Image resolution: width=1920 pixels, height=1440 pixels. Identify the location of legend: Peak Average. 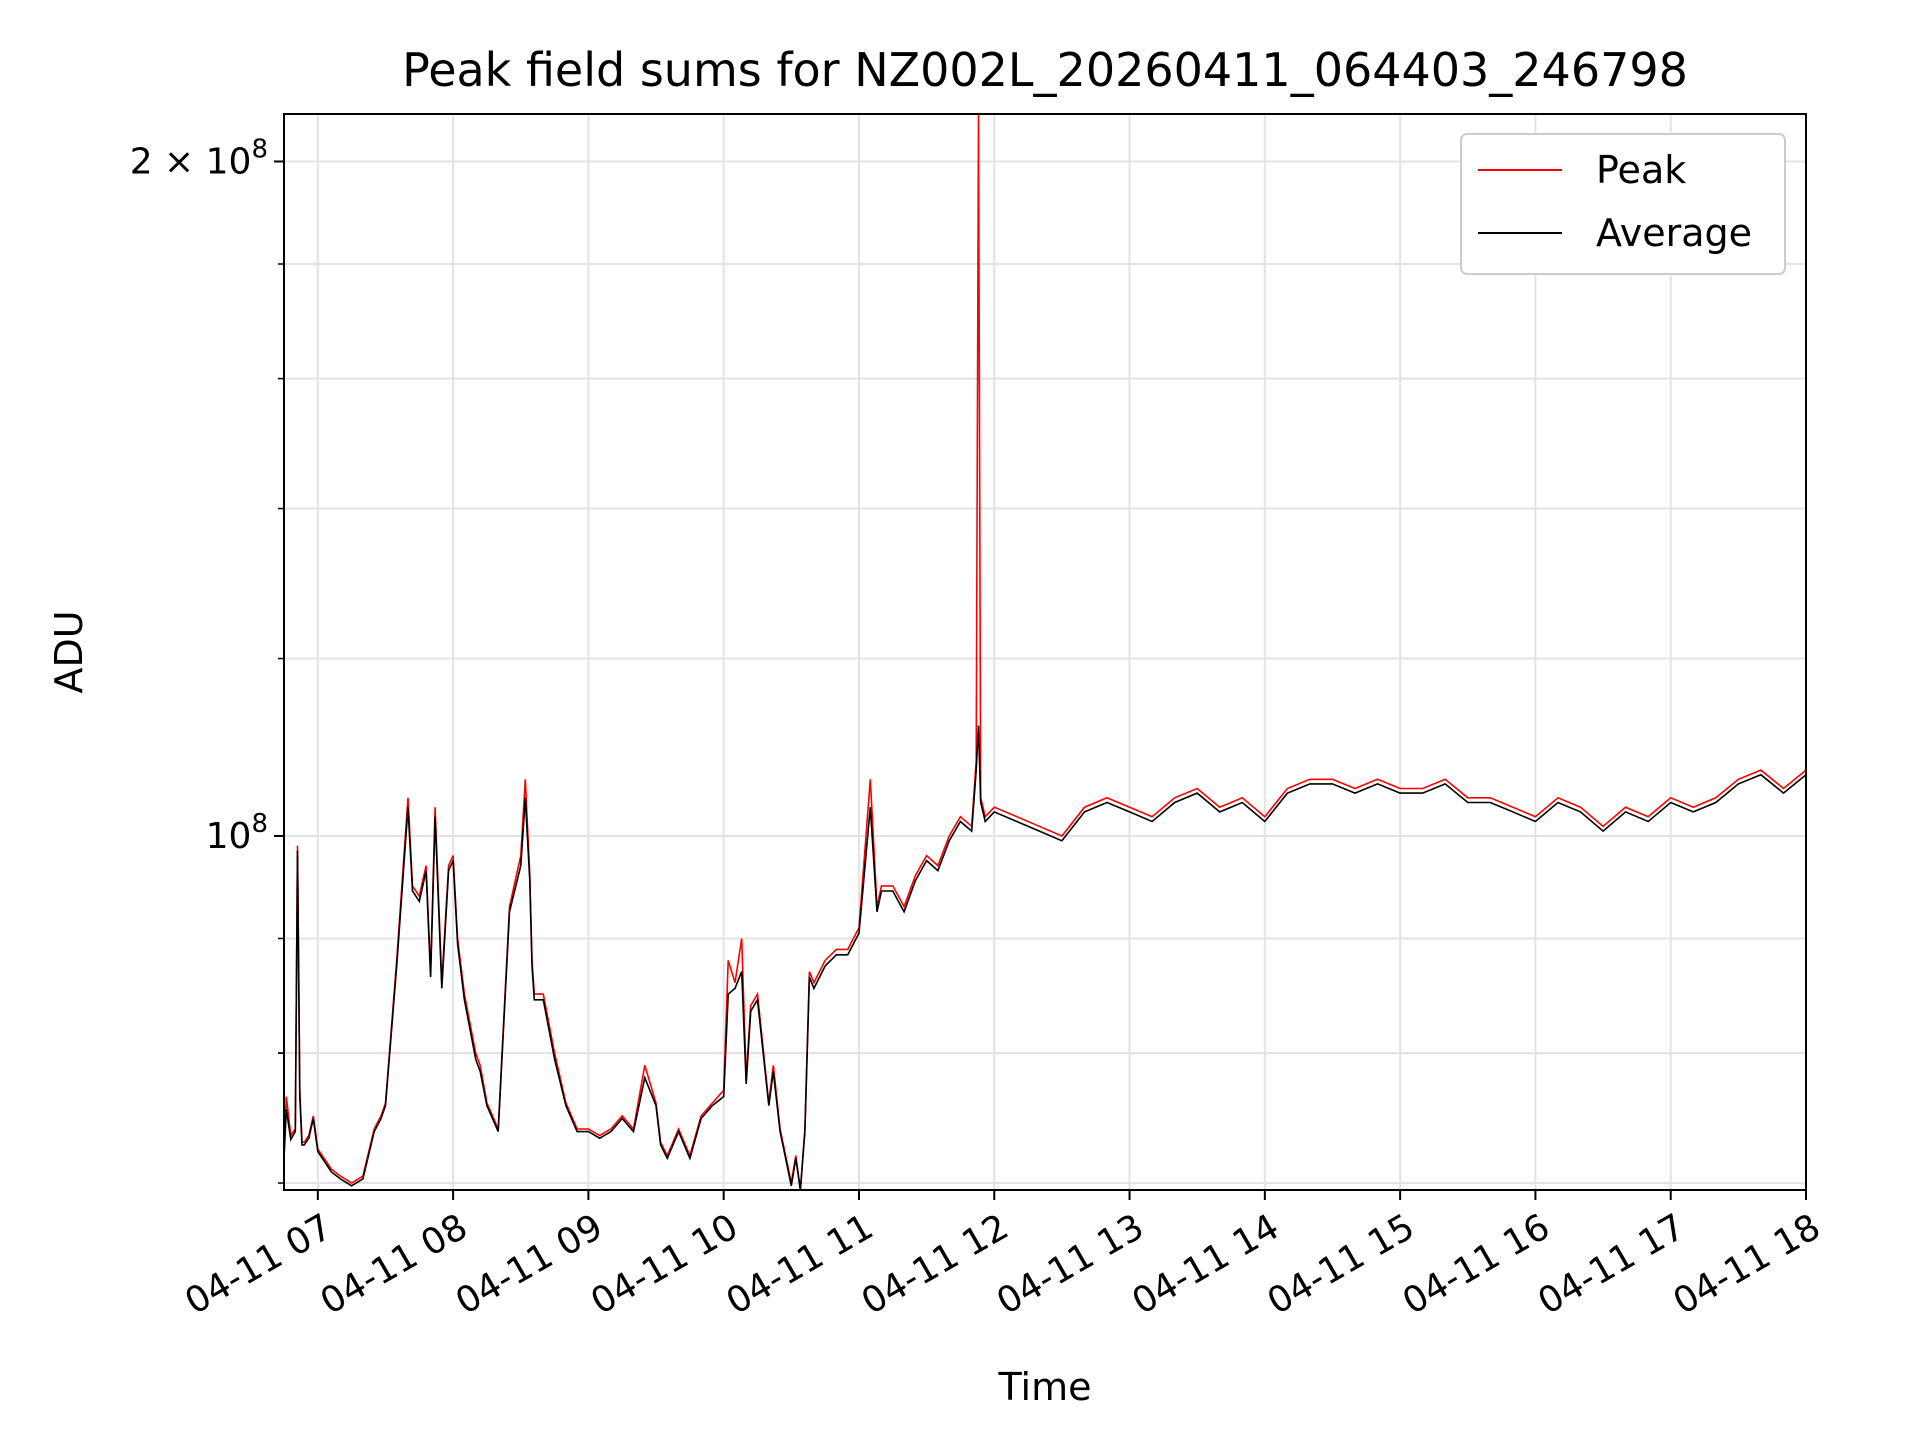
(1623, 204).